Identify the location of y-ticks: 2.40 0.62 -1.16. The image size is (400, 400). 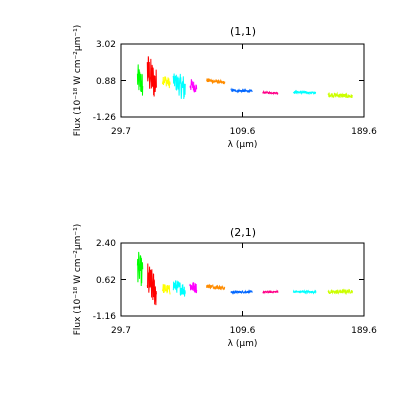
(228, 280).